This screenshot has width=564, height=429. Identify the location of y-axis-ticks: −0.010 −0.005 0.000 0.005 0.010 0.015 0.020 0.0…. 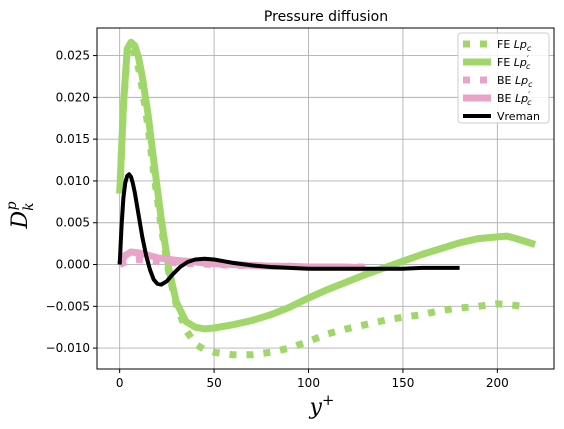
(71, 202).